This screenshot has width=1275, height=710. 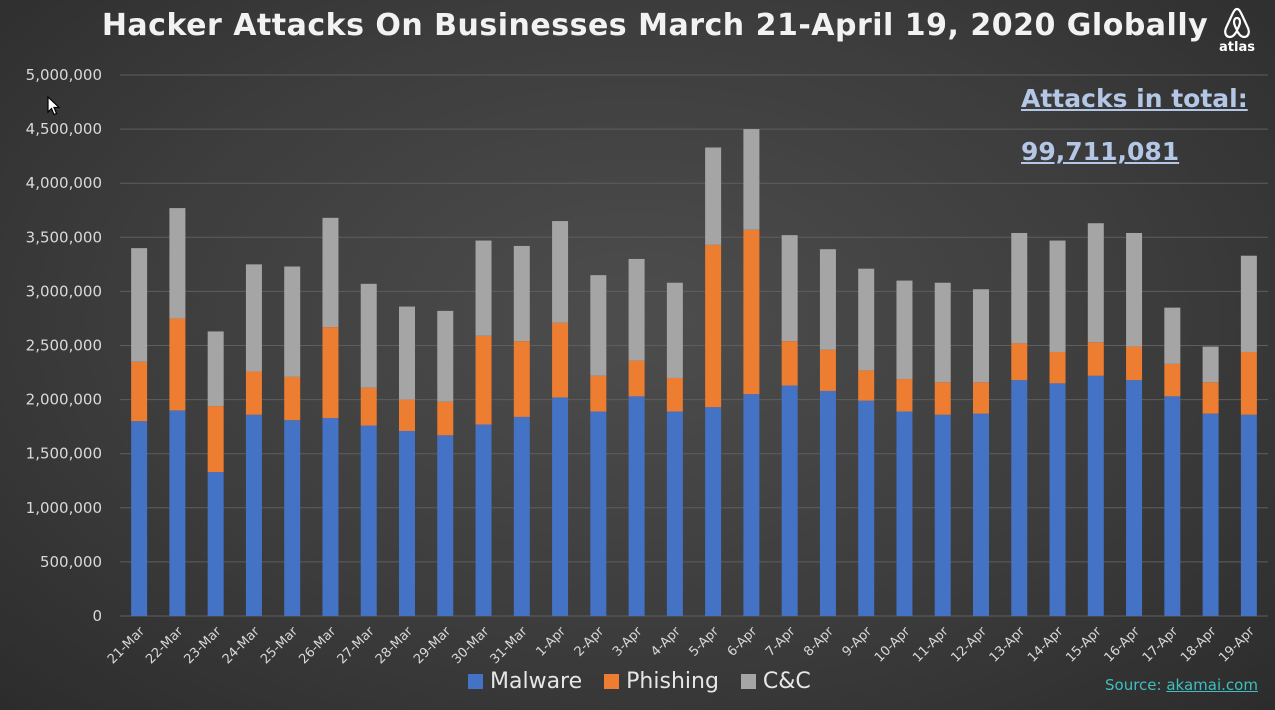 I want to click on x-tick-label: 26-Mar, so click(x=317, y=645).